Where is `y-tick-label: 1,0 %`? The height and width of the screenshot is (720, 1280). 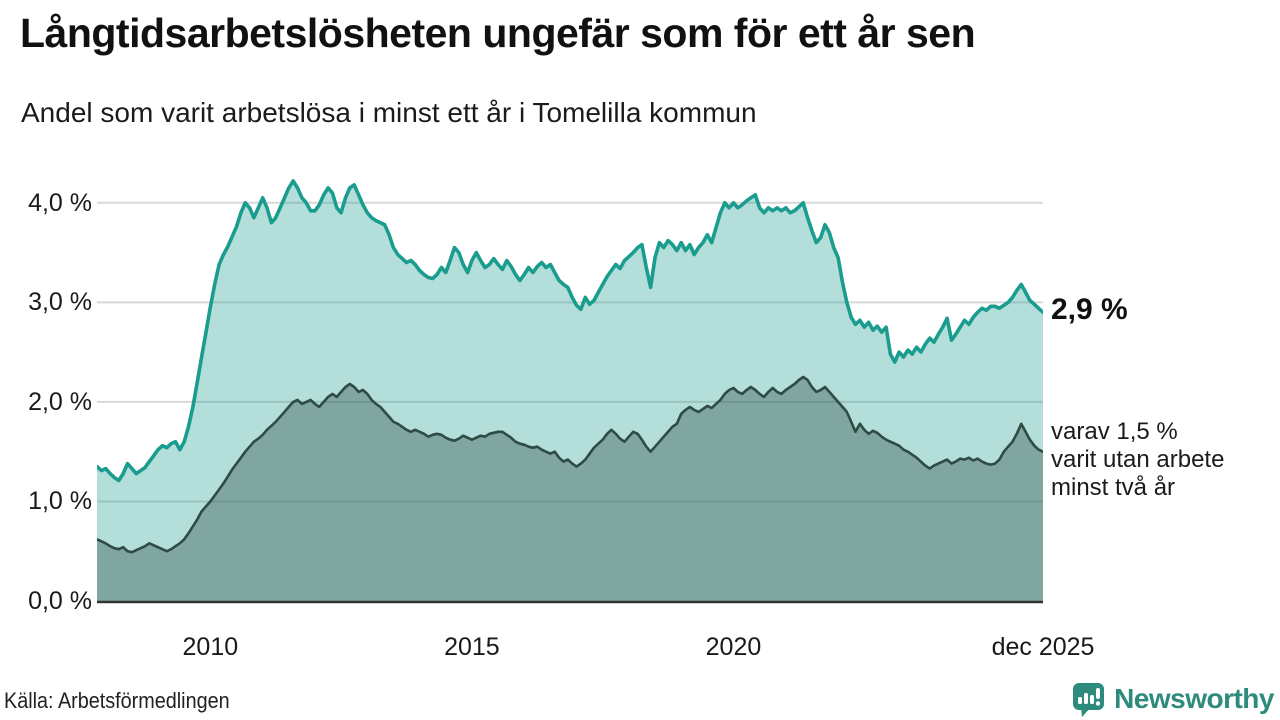 y-tick-label: 1,0 % is located at coordinates (60, 501).